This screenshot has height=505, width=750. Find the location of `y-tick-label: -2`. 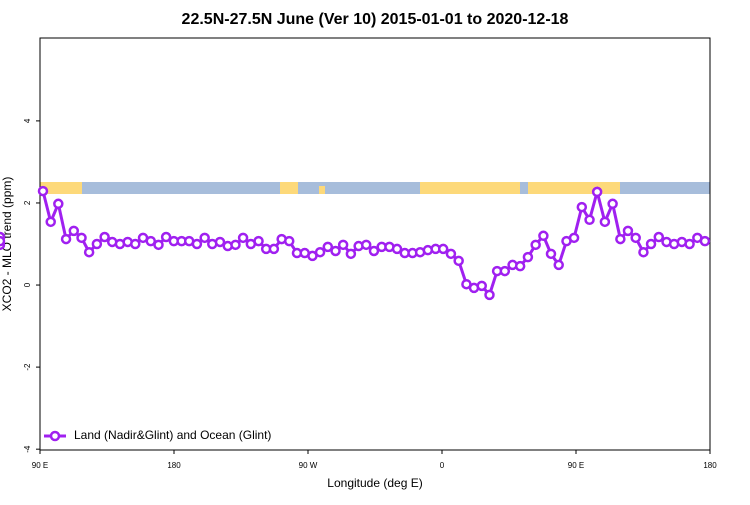

y-tick-label: -2 is located at coordinates (27, 367).